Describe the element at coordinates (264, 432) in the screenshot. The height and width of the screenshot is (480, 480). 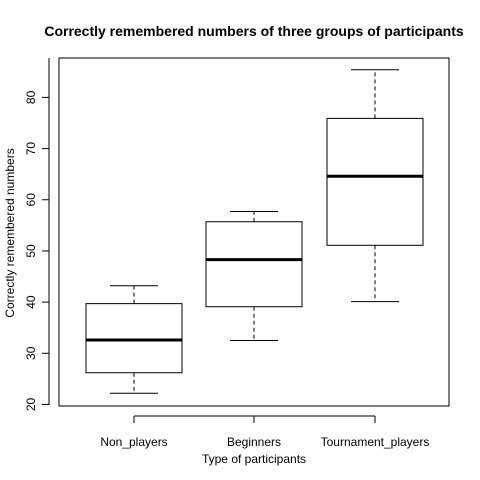
I see `x-axis-ticks: Non_players Beginners Tournament_players` at that location.